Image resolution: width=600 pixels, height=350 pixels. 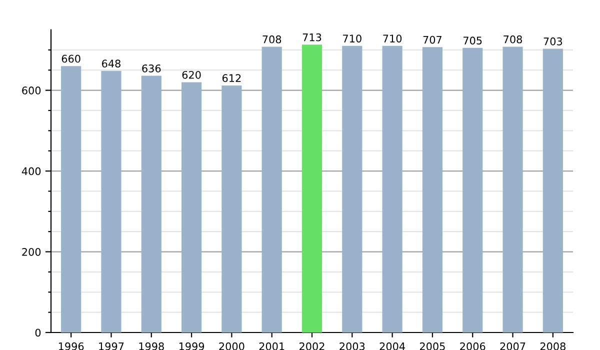 What do you see at coordinates (473, 346) in the screenshot?
I see `x-tick-label: 2006` at bounding box center [473, 346].